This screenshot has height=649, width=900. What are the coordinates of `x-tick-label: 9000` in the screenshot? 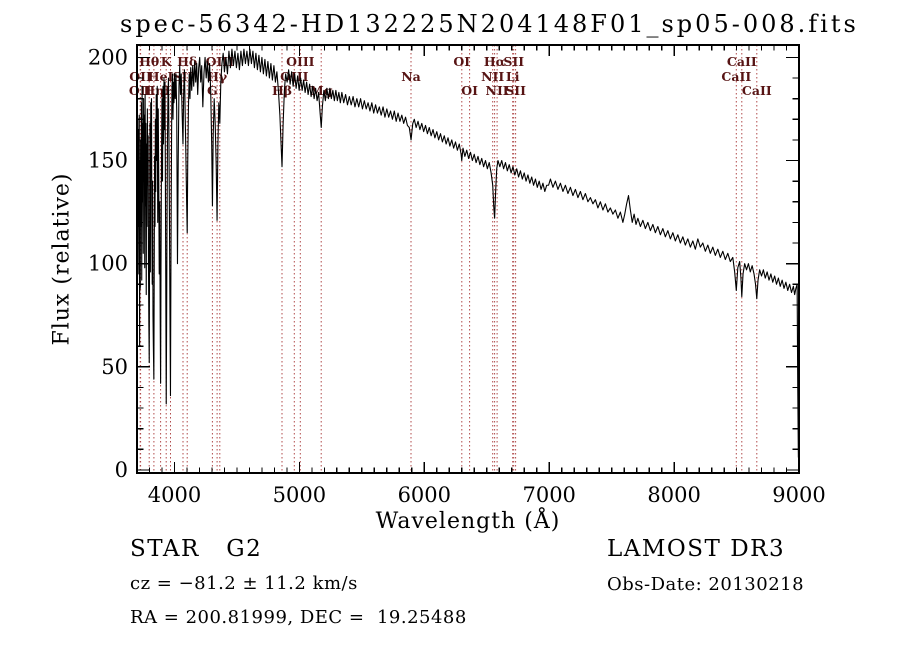 It's located at (798, 495).